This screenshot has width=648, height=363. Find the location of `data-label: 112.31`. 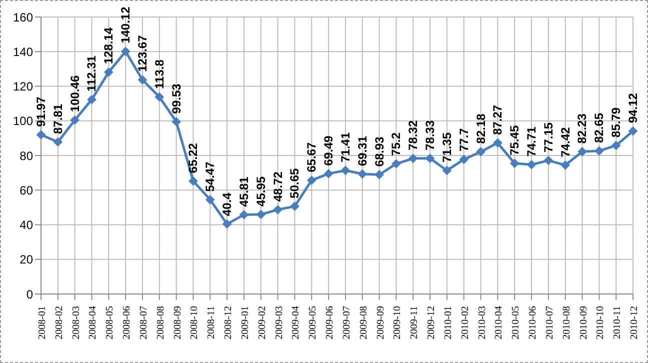

data-label: 112.31 is located at coordinates (91, 73).